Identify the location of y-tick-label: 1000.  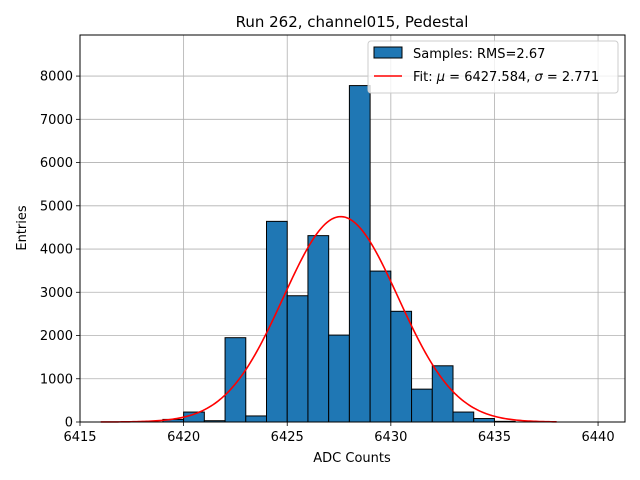
(56, 379).